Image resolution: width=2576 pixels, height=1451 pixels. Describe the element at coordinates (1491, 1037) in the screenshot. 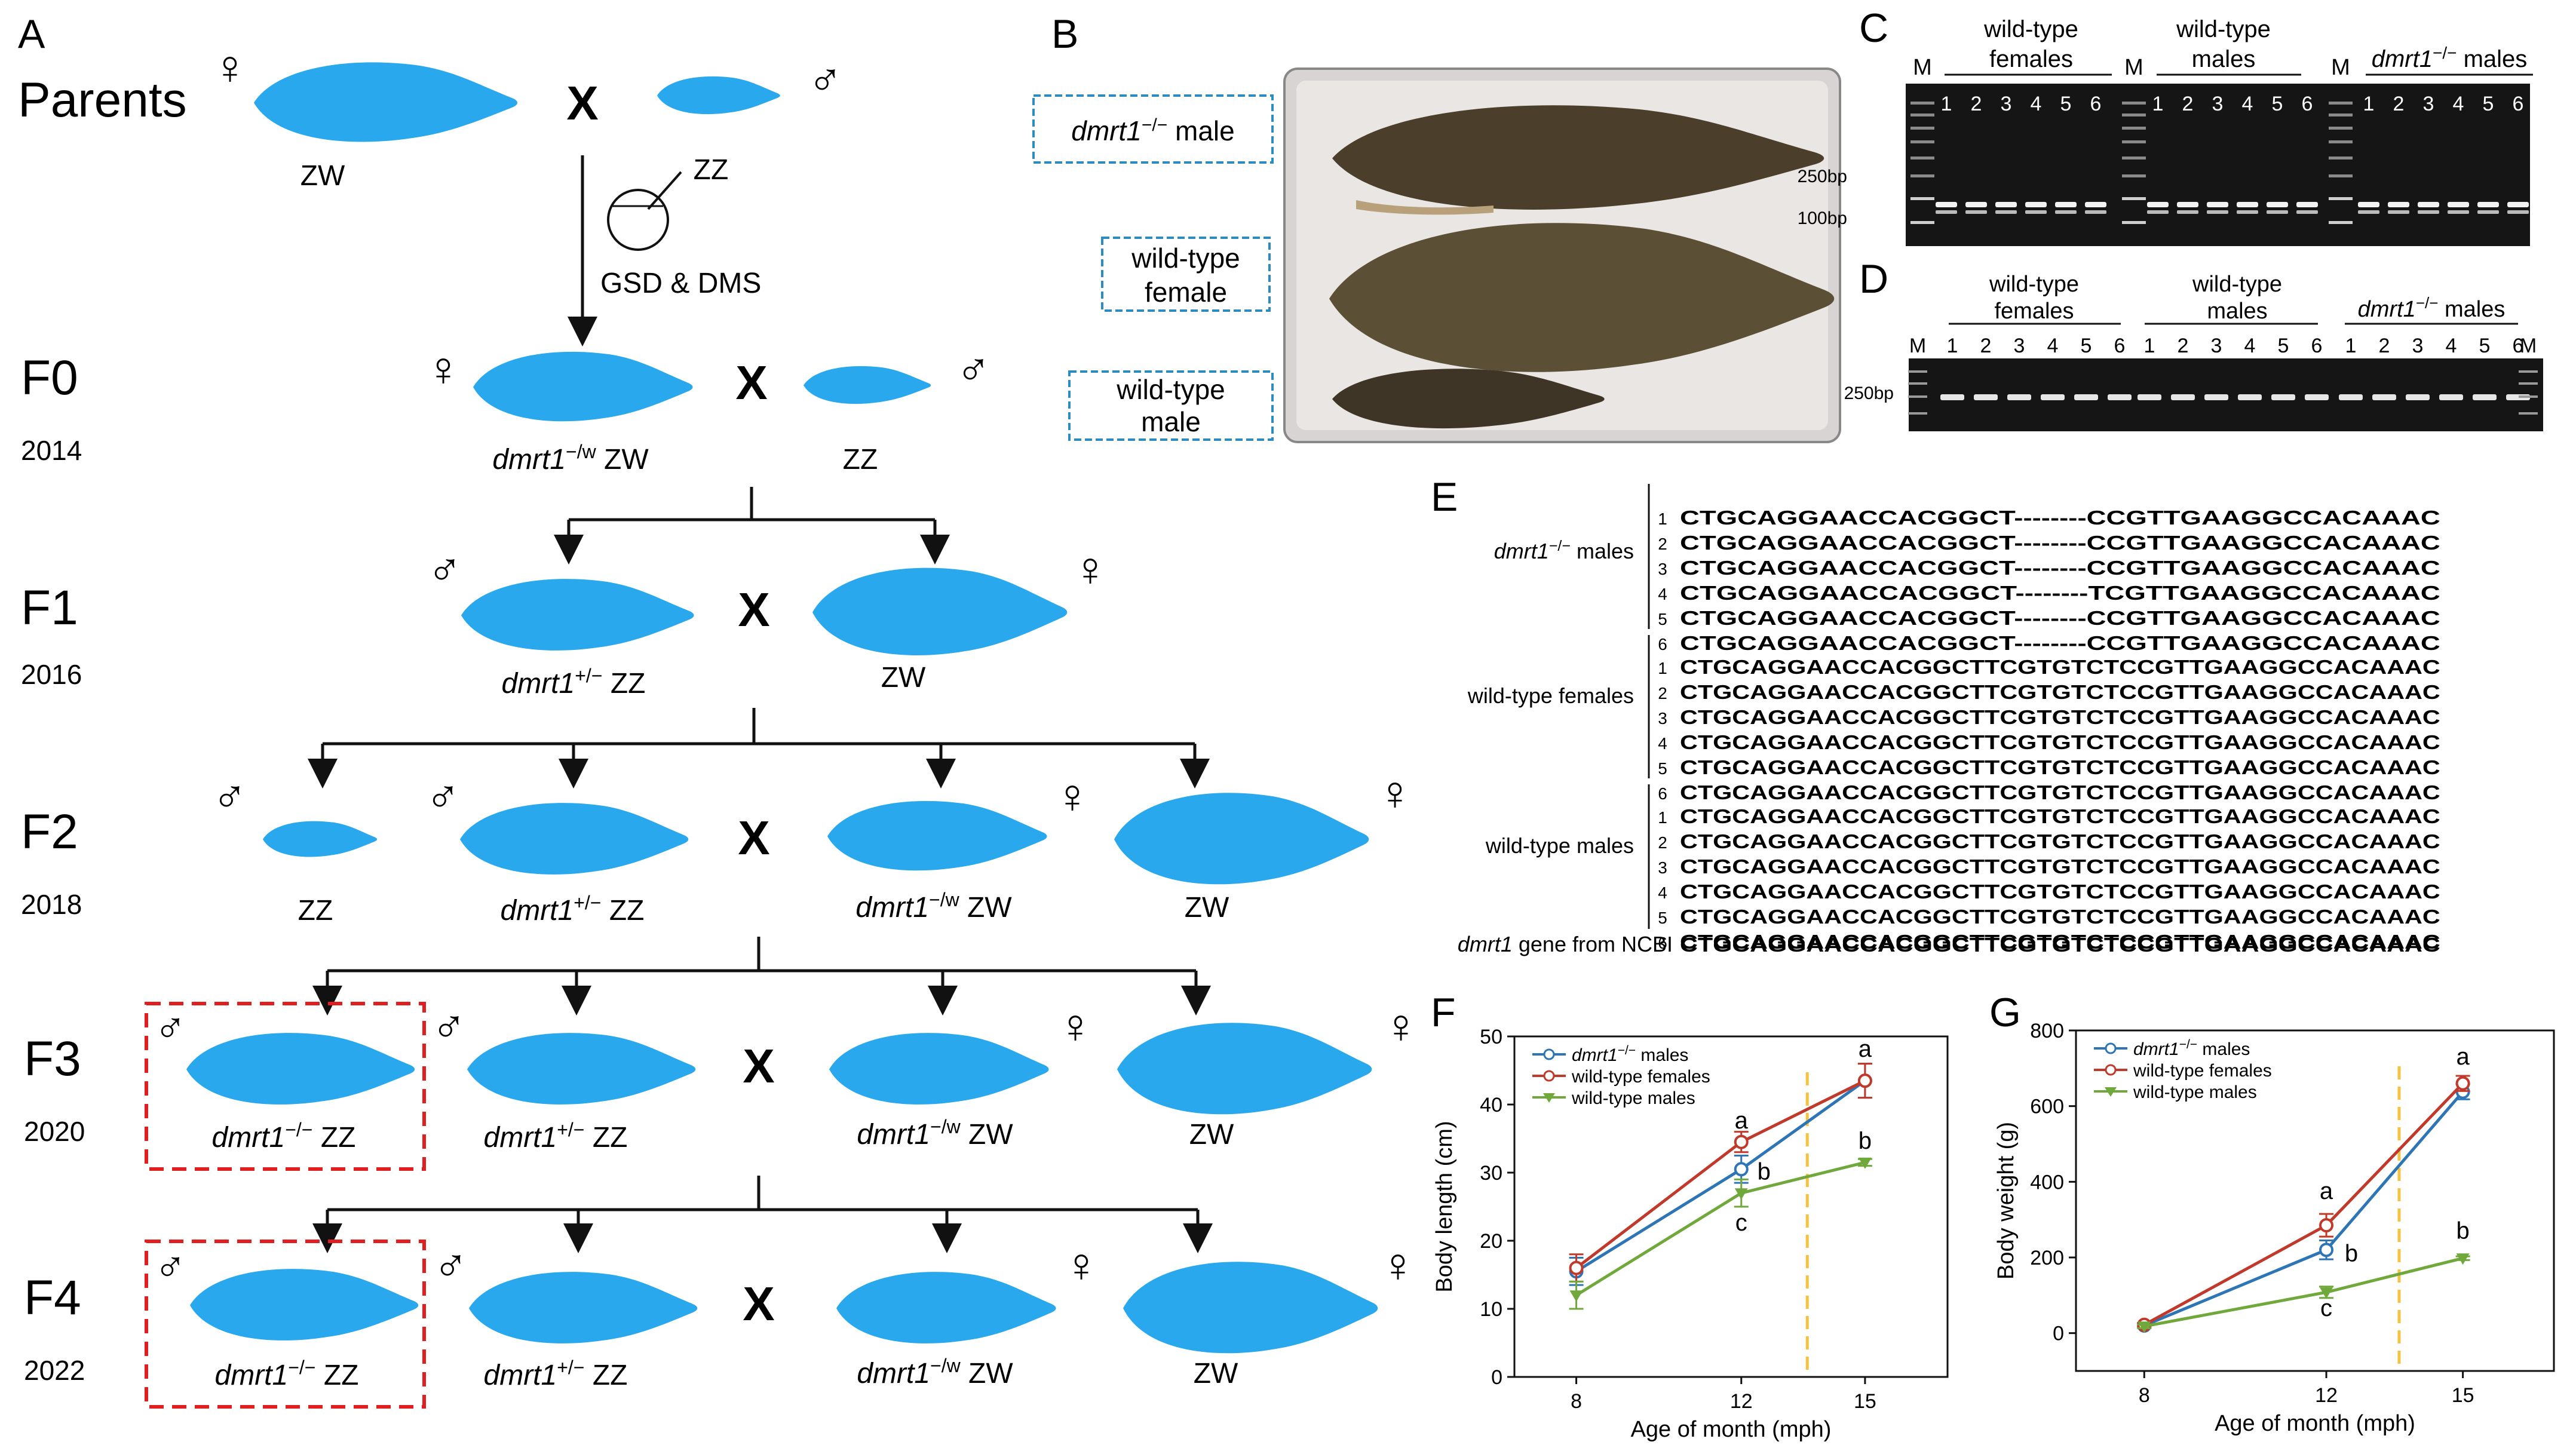

I see `y-tick-label: 50` at that location.